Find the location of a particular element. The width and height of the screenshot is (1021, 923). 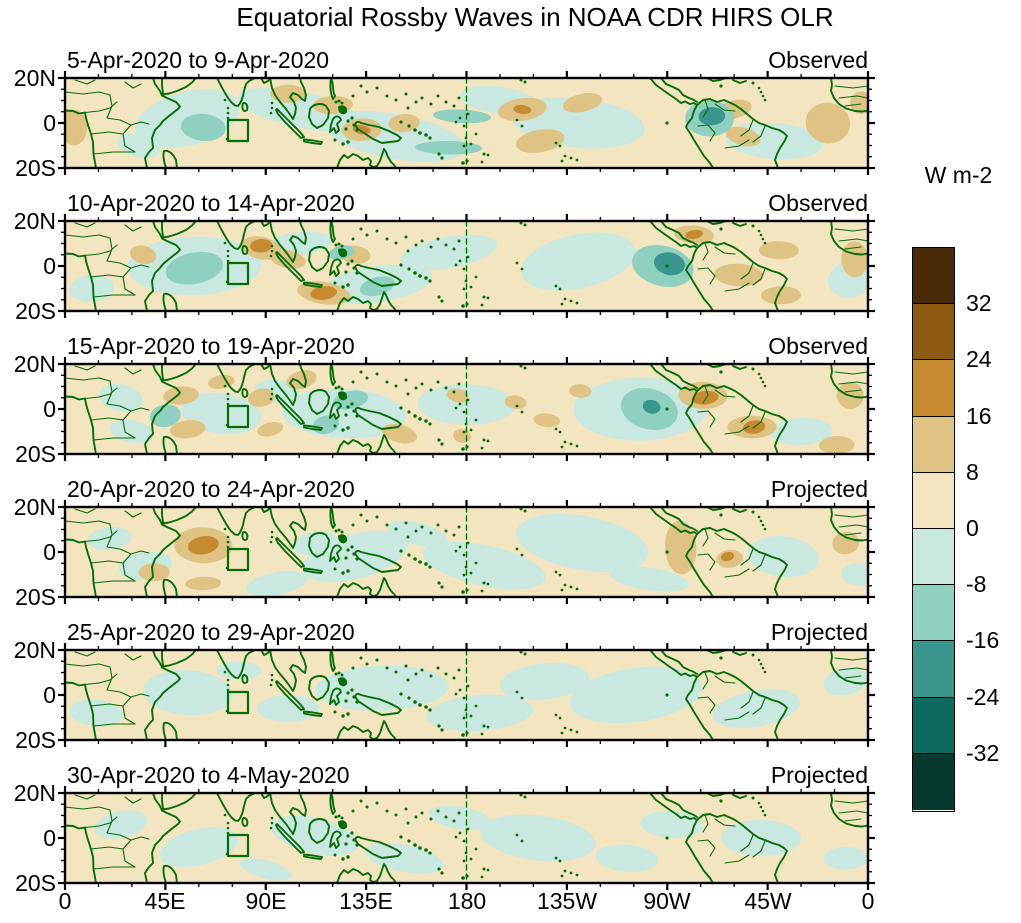

panel-date-range: 25-Apr-2020 to 29-Apr-2020 is located at coordinates (211, 632).